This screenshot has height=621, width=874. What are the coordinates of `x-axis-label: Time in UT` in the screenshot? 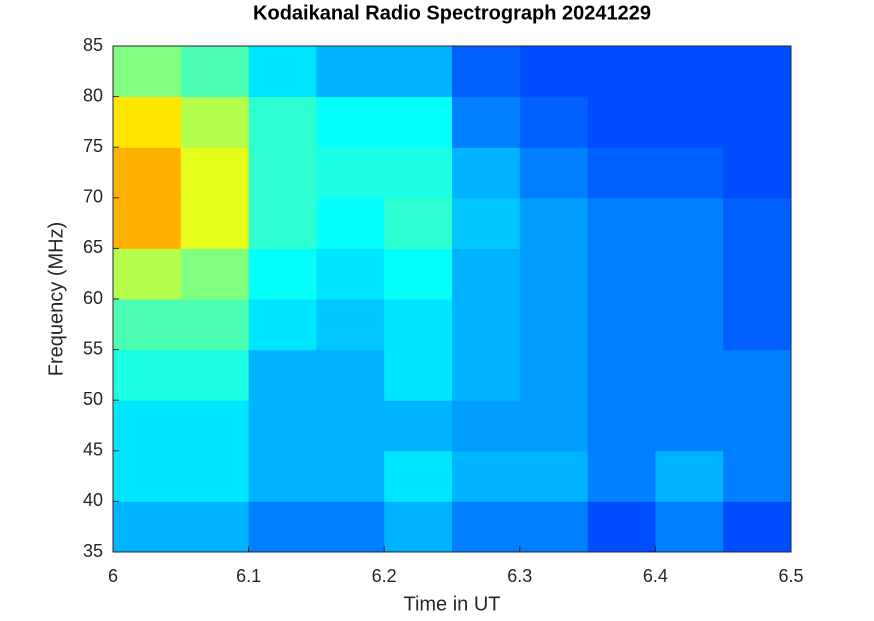 It's located at (451, 604).